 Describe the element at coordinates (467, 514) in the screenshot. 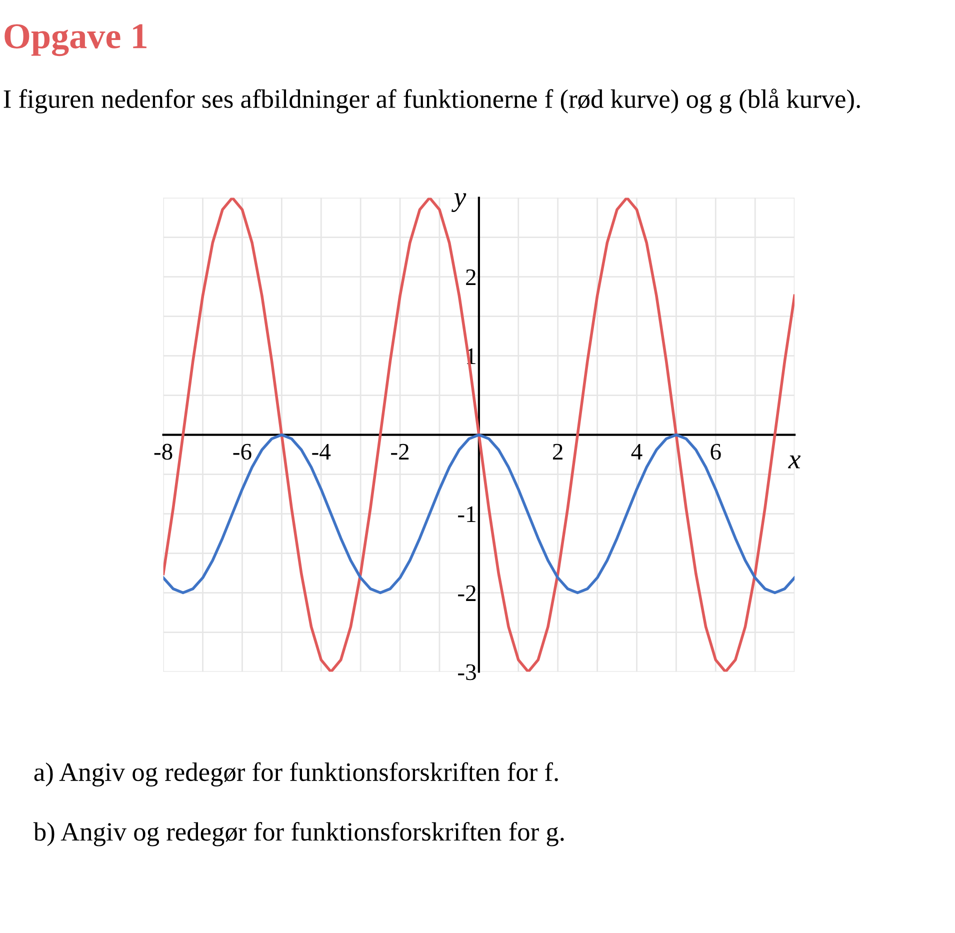

I see `y-tick-label: -1` at that location.